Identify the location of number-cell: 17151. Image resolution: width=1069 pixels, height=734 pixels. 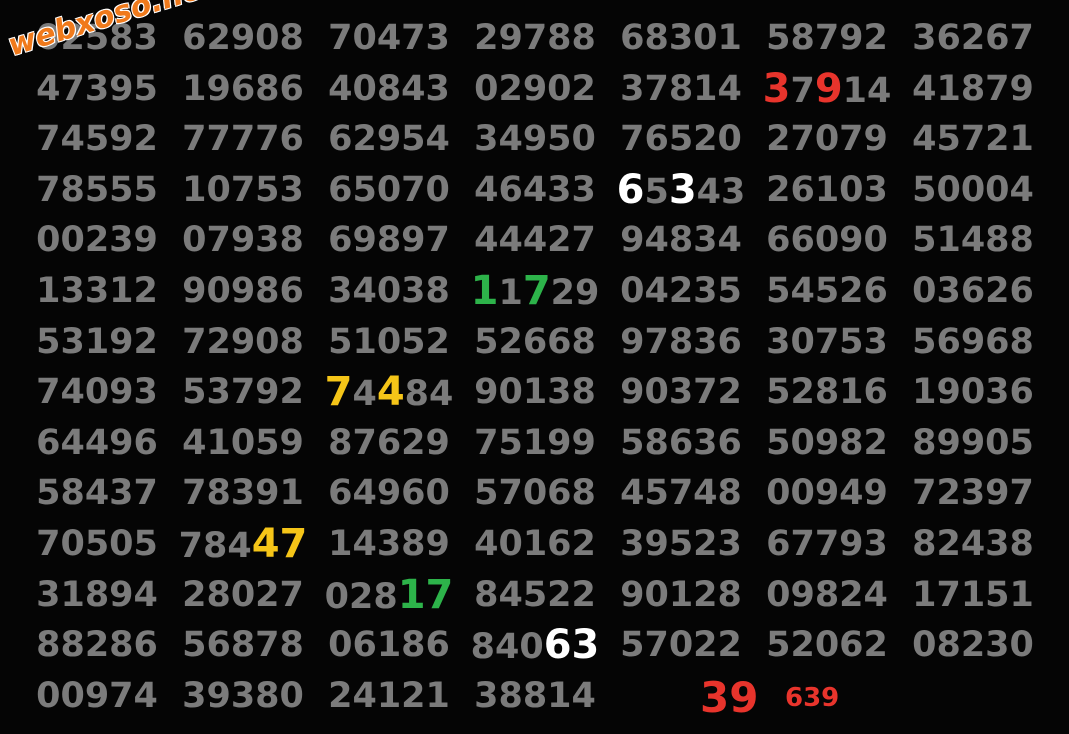
(973, 594).